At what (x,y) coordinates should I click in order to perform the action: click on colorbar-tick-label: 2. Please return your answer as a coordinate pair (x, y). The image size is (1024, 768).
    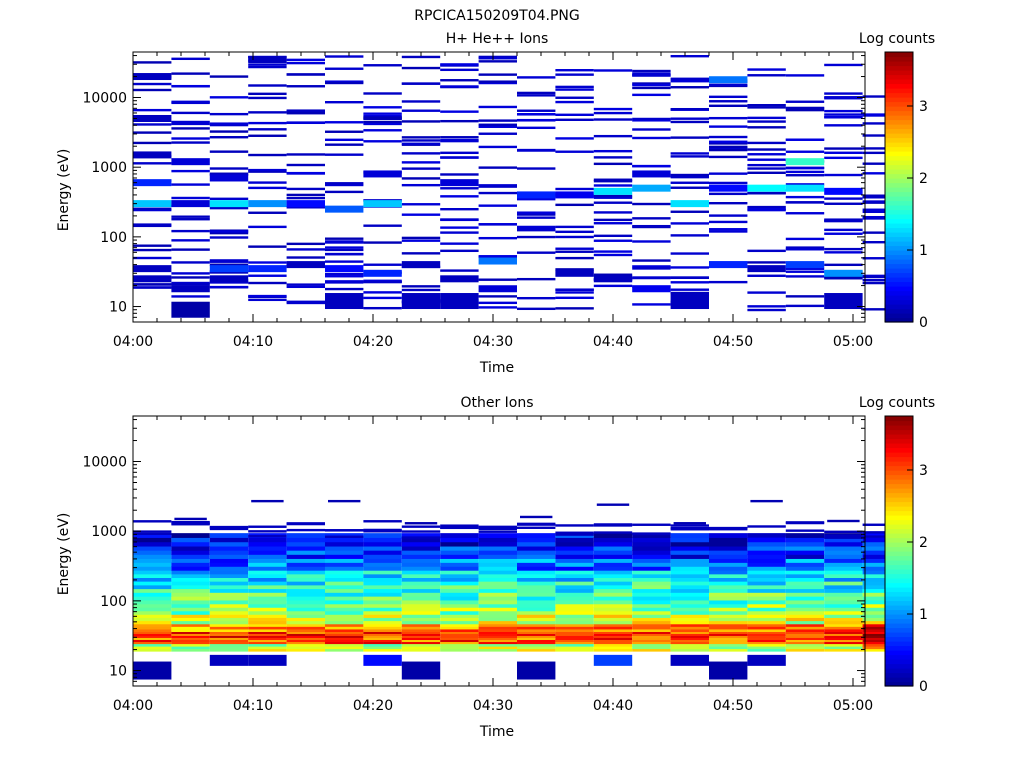
    Looking at the image, I should click on (923, 179).